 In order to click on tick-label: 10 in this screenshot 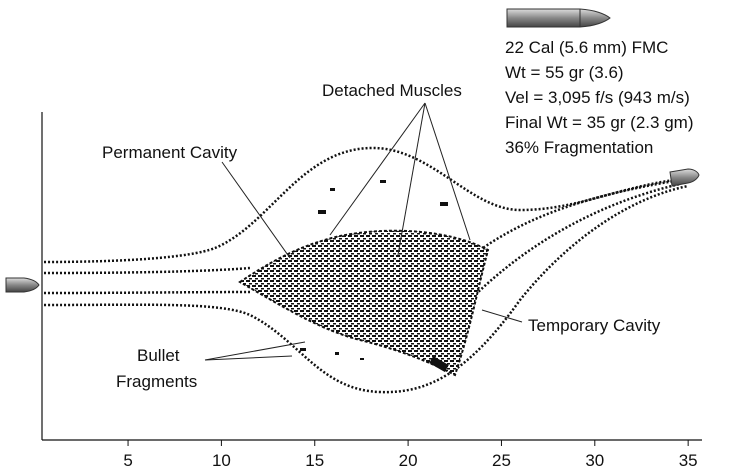, I will do `click(221, 460)`.